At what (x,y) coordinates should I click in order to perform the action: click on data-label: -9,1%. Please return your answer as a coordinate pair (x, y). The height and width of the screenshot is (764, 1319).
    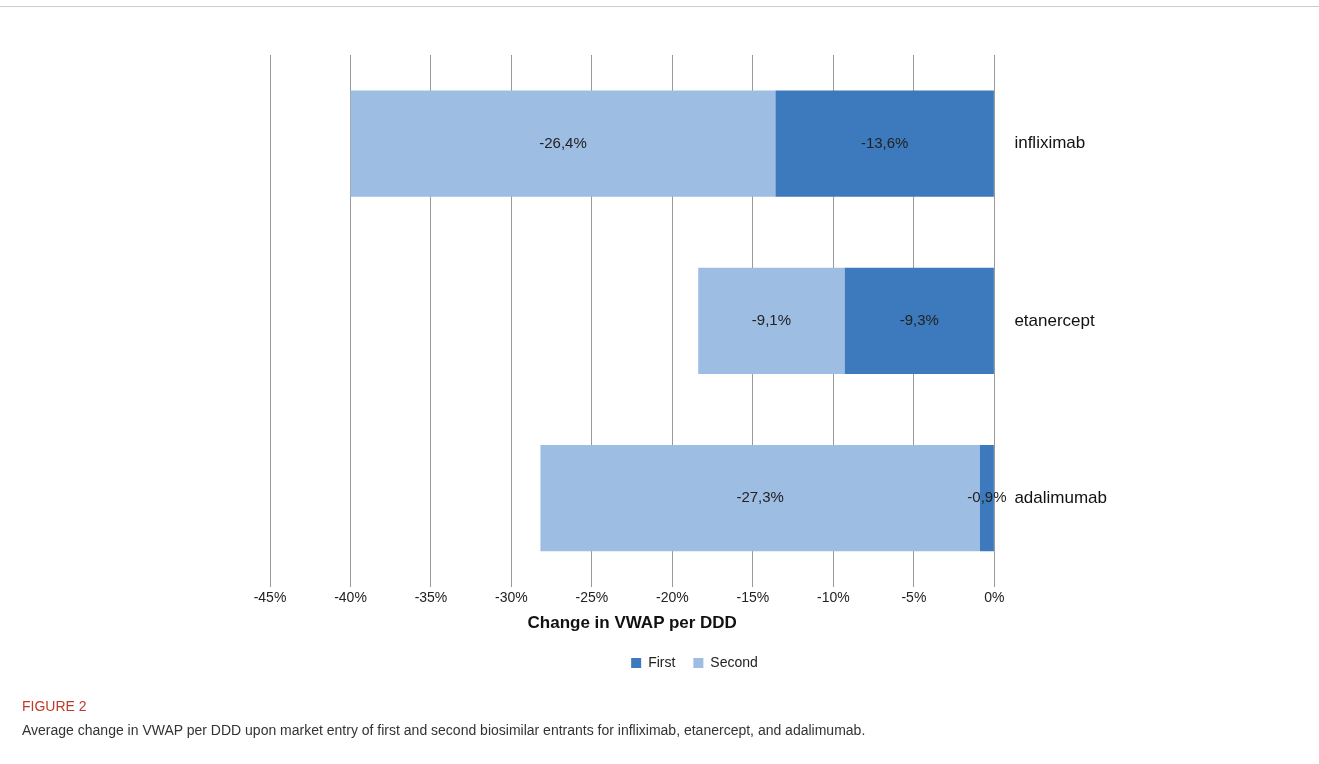
    Looking at the image, I should click on (771, 320).